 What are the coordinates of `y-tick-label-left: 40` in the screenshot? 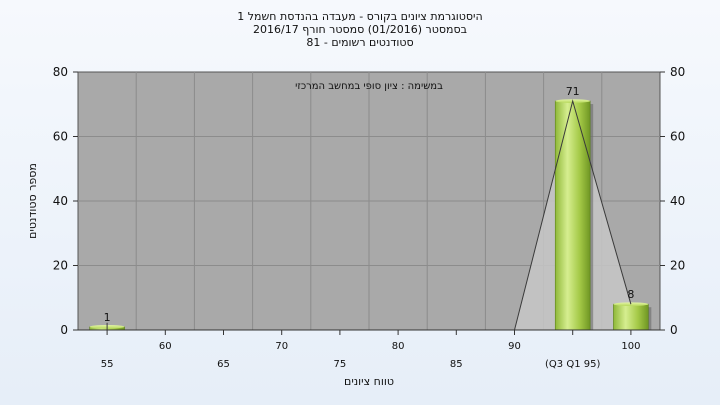 It's located at (60, 201).